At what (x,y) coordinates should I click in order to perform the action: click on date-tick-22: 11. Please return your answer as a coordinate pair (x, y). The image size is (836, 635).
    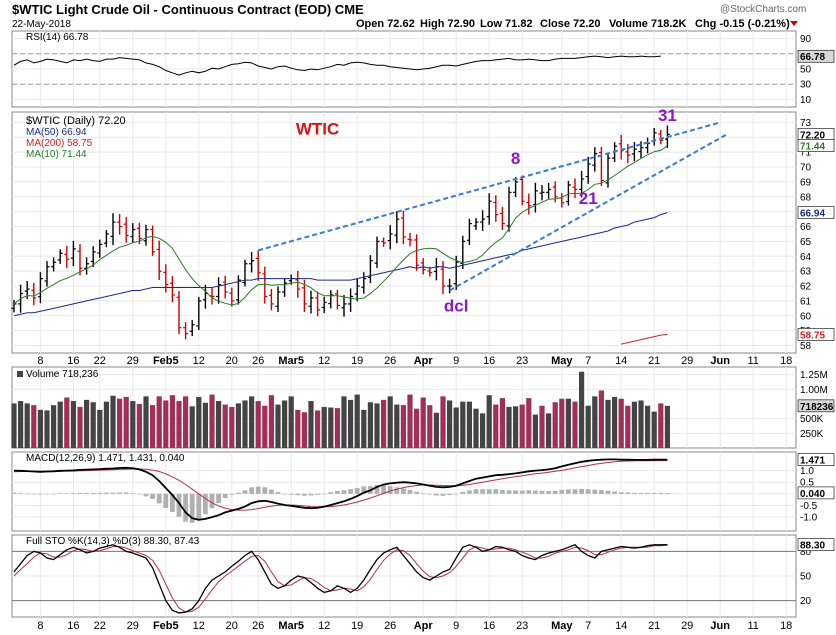
    Looking at the image, I should click on (752, 361).